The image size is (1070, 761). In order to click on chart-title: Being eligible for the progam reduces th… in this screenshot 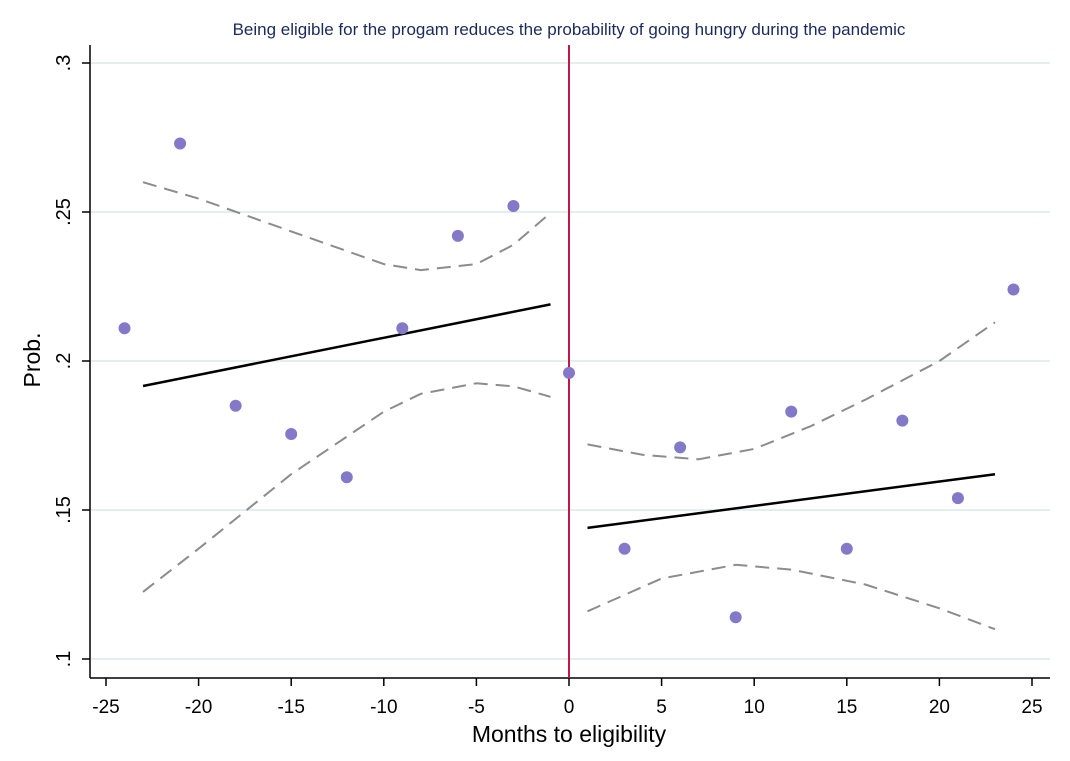, I will do `click(569, 29)`.